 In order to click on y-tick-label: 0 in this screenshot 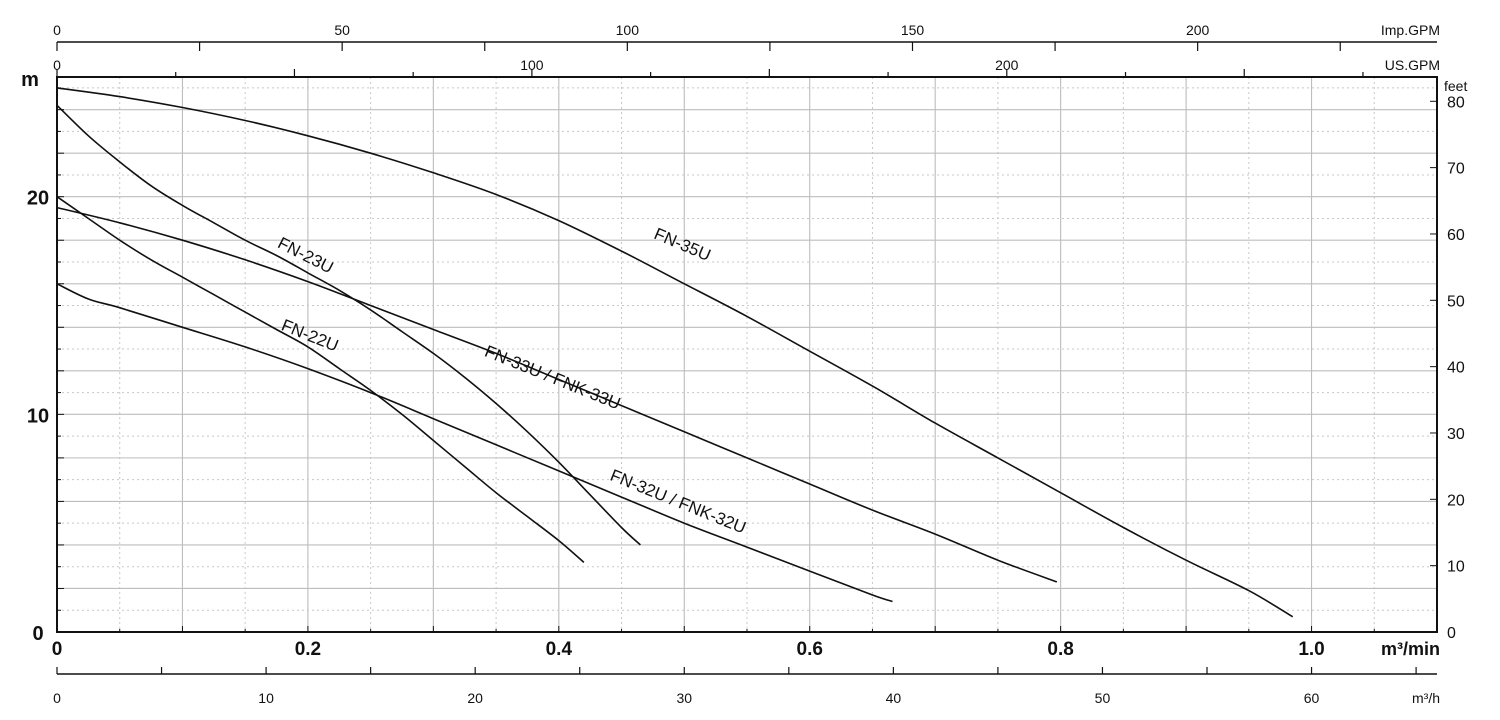, I will do `click(37, 634)`.